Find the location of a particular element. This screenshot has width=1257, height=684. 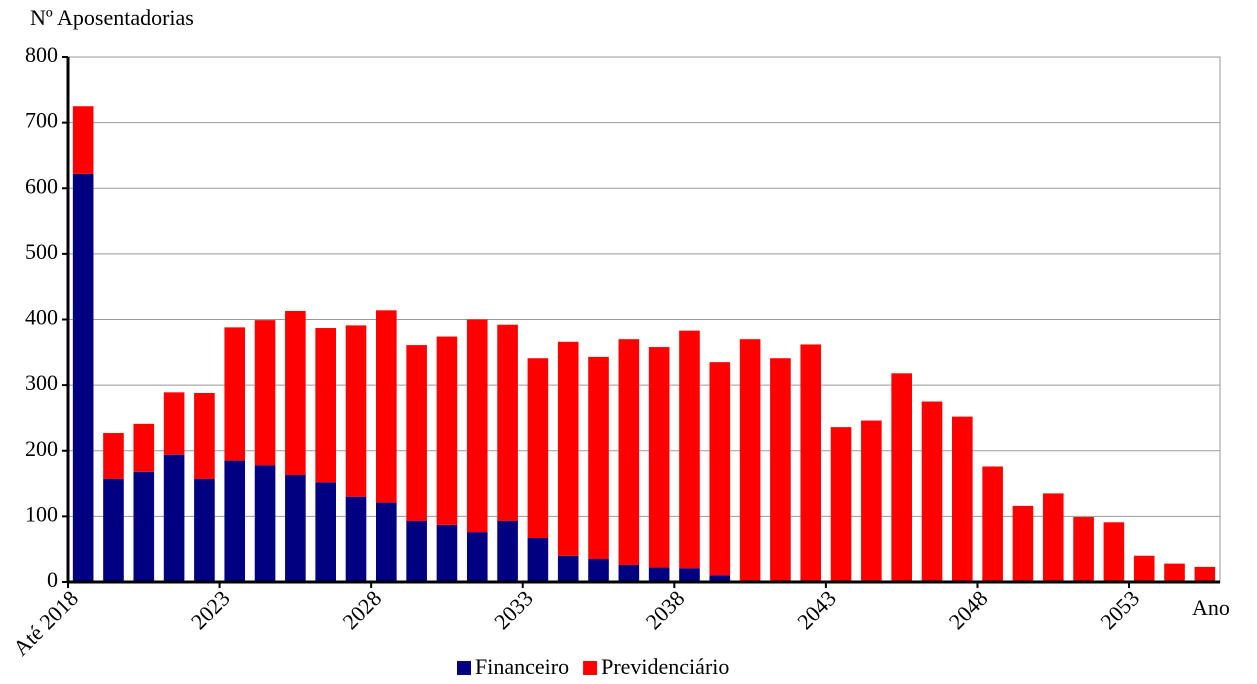

y-tick-label: 100 is located at coordinates (41, 513).